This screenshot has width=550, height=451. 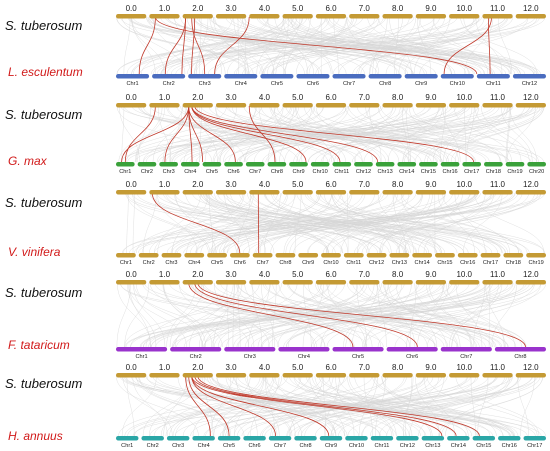 I want to click on position-tick: 10.0, so click(x=464, y=8).